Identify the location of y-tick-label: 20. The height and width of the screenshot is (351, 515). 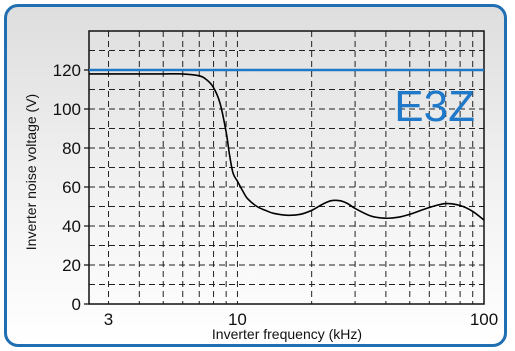
(71, 265).